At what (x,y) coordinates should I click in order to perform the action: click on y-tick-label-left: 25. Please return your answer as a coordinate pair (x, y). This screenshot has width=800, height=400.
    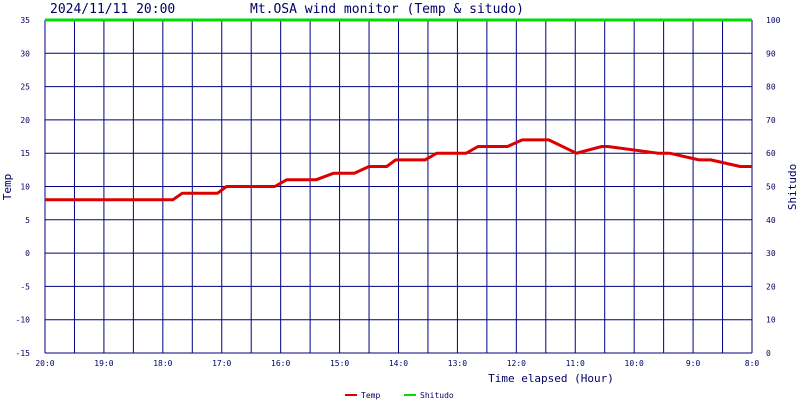
    Looking at the image, I should click on (25, 87).